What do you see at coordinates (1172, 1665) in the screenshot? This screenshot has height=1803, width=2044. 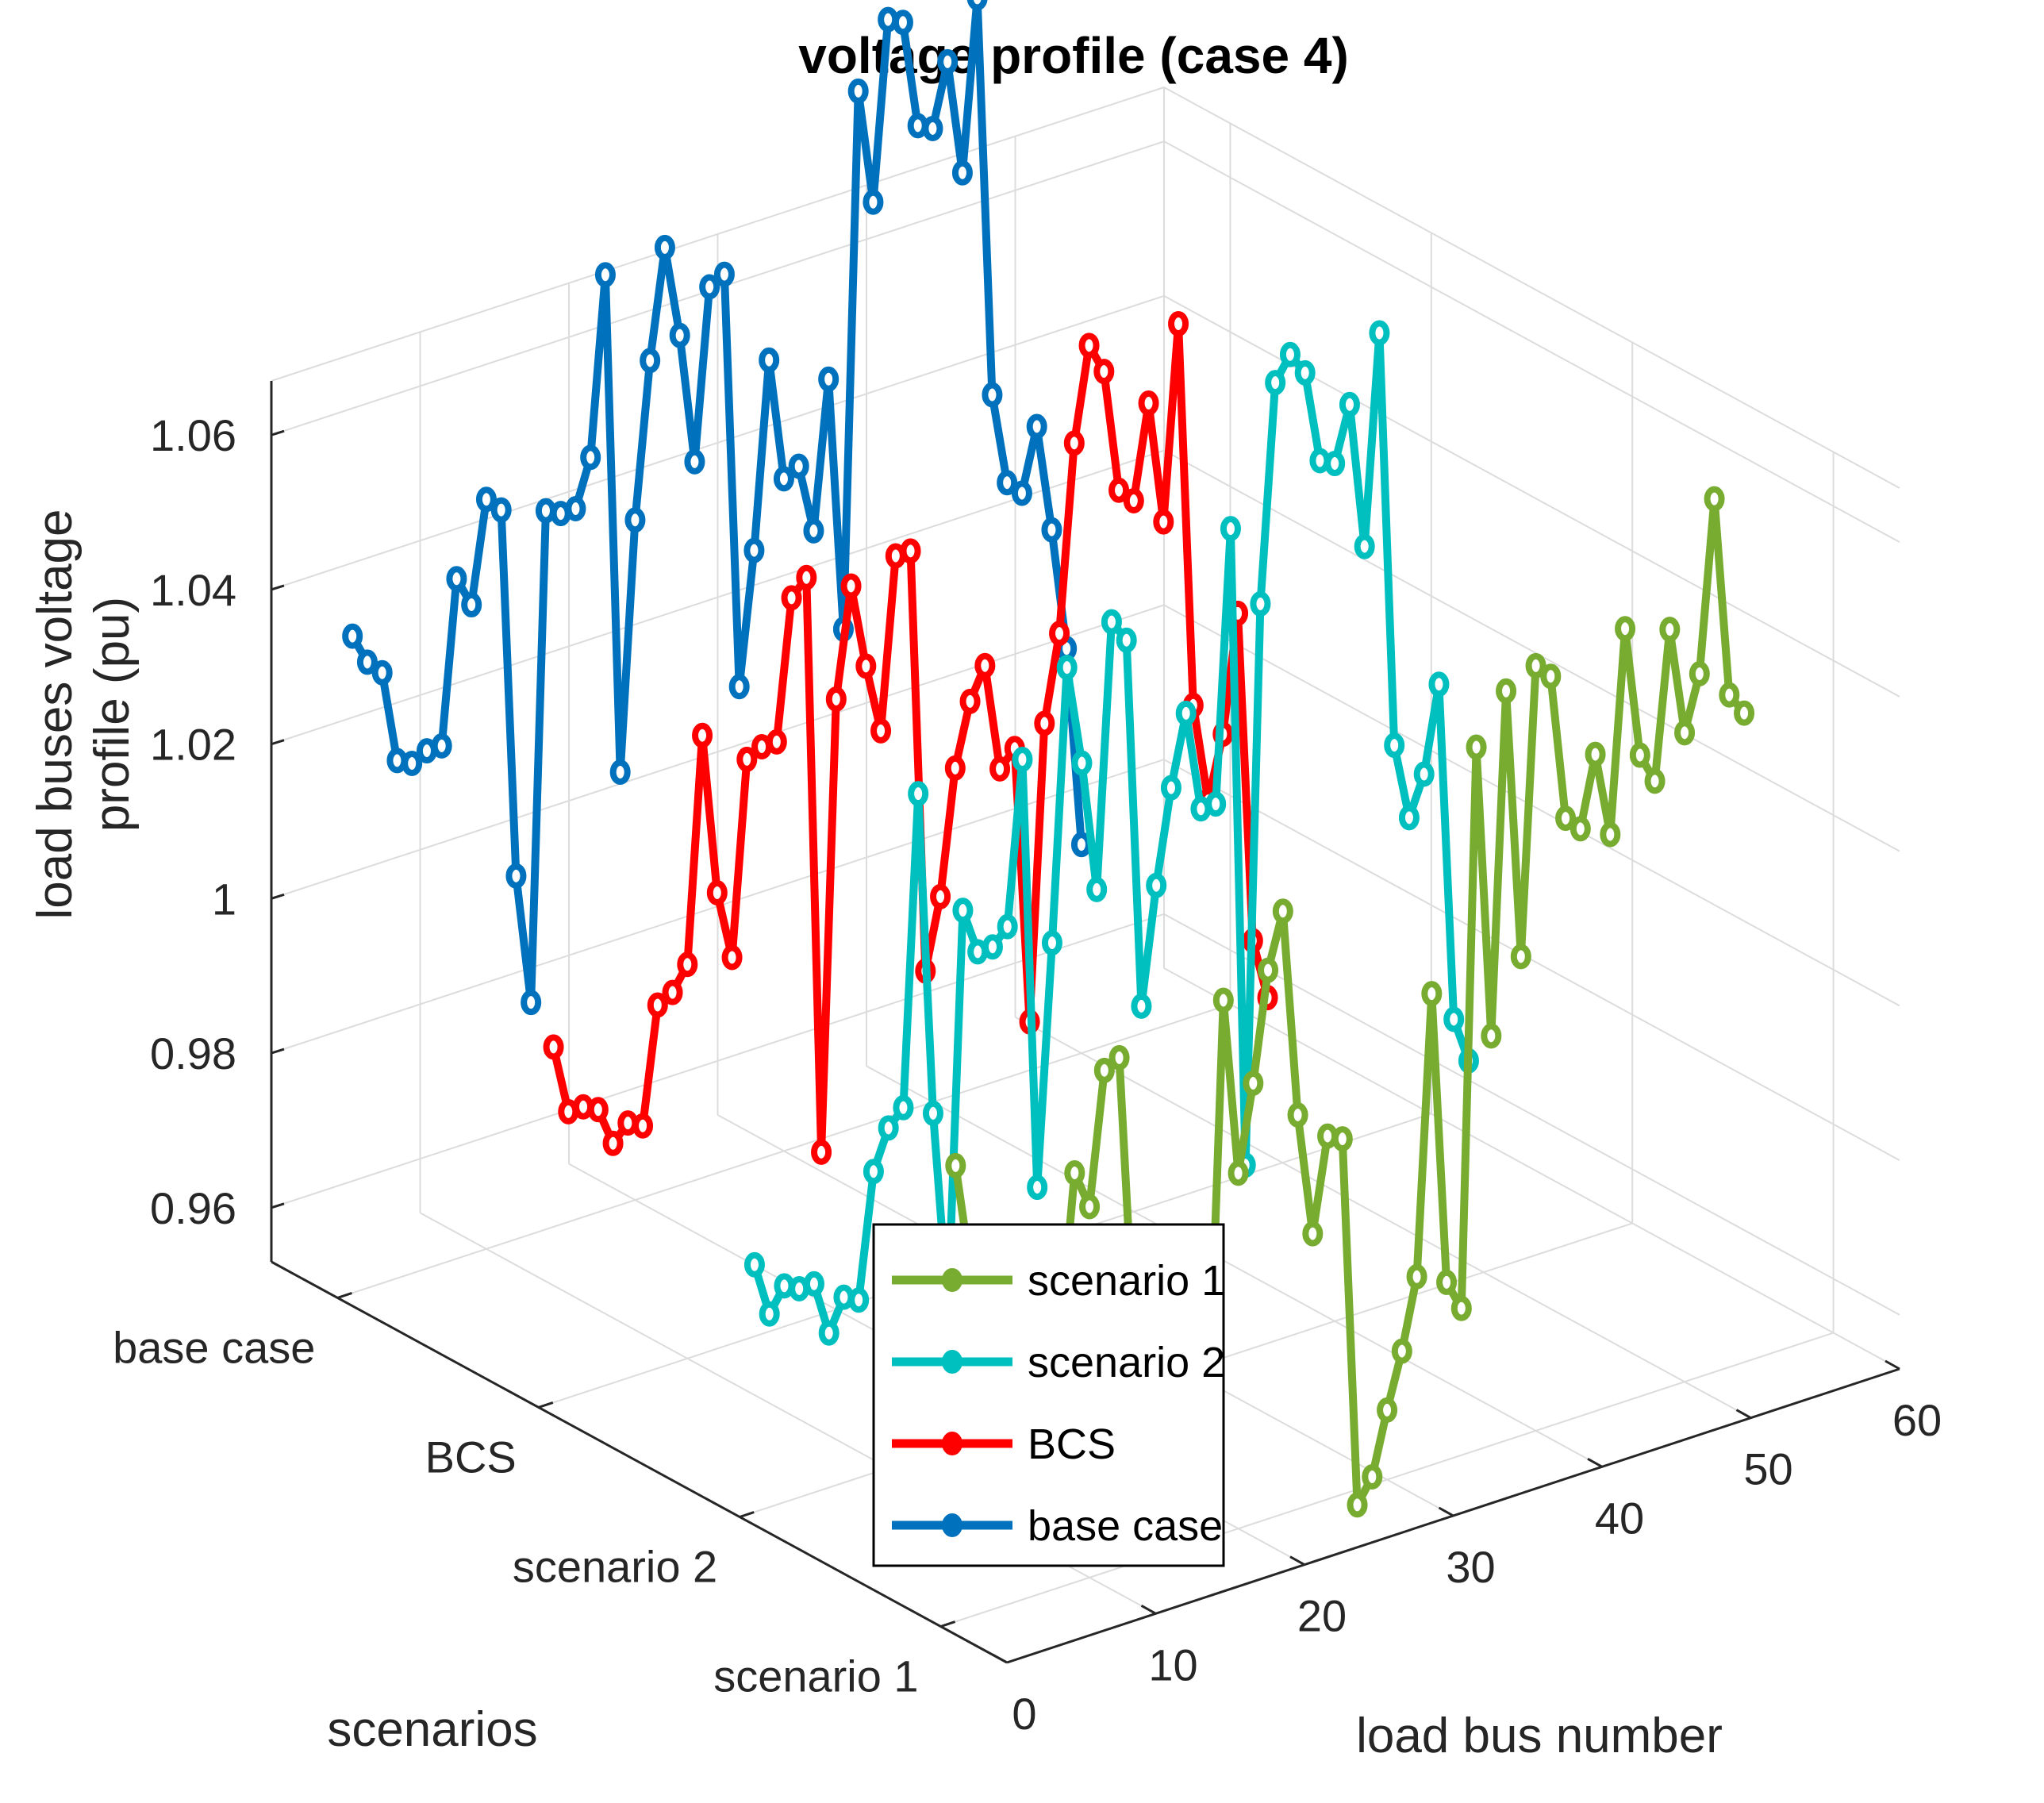 I see `x-tick-label: 10` at bounding box center [1172, 1665].